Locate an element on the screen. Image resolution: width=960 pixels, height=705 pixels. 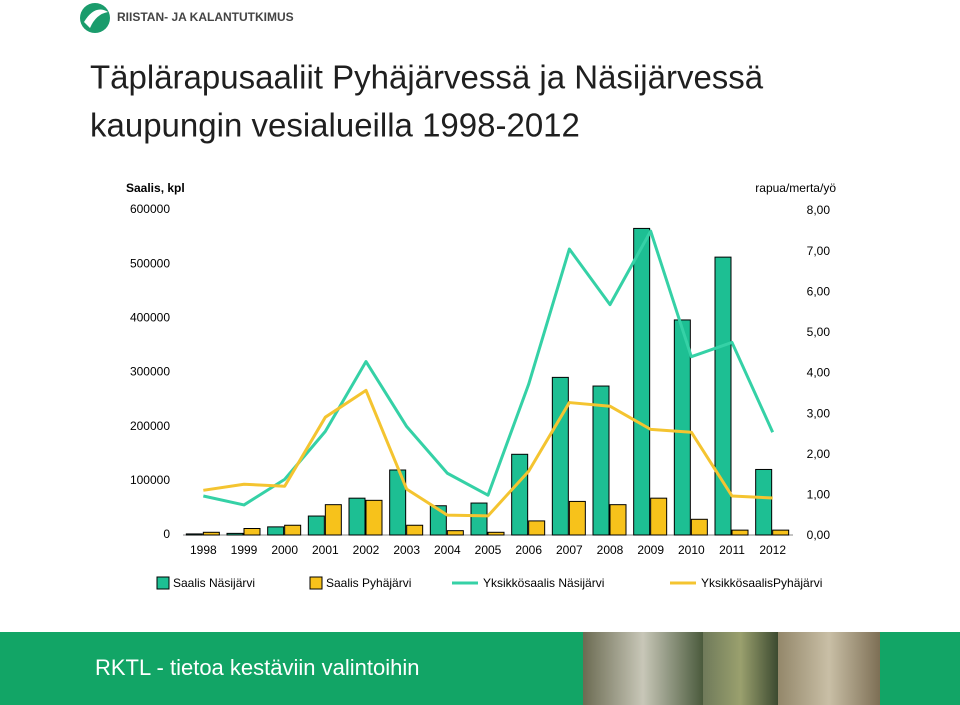
legend-label: Saalis Näsijärvi is located at coordinates (214, 583).